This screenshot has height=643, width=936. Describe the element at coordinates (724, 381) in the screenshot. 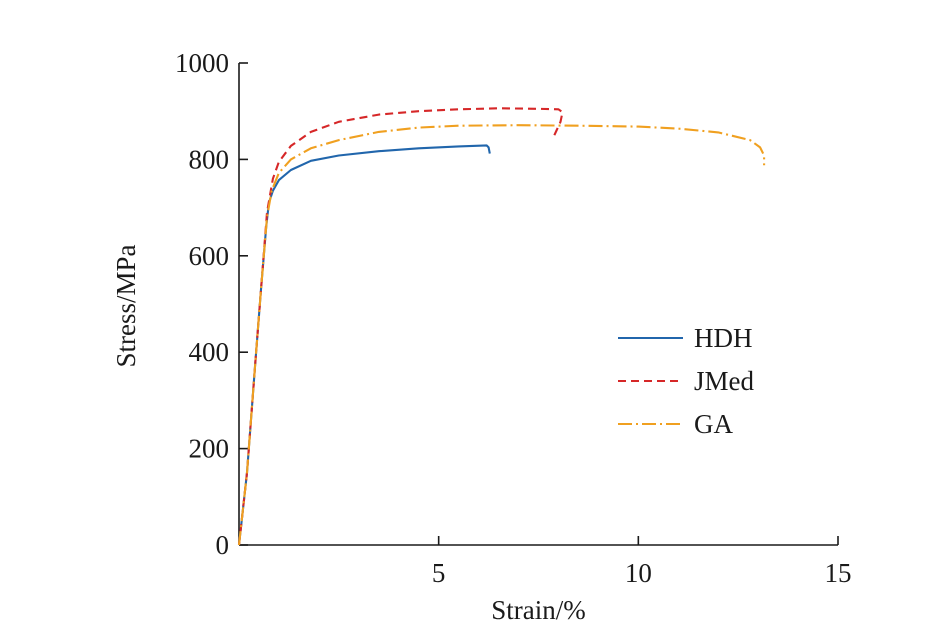

I see `legend-label-jmed: JMed` at that location.